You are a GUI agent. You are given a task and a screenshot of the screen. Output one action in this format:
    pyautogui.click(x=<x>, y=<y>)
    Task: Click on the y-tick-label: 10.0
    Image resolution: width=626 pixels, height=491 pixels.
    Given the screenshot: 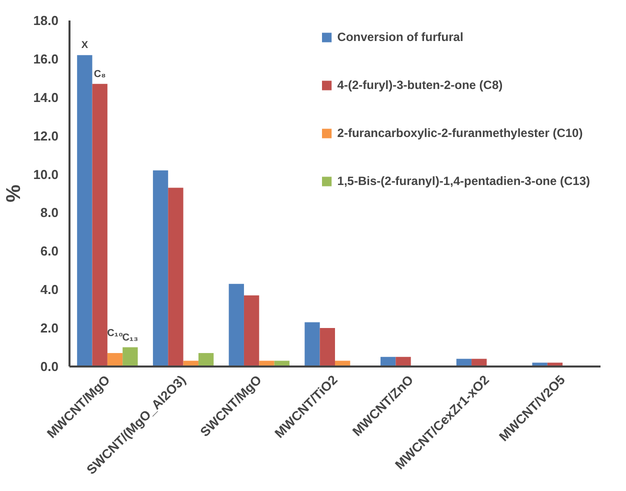 What is the action you would take?
    pyautogui.click(x=46, y=174)
    